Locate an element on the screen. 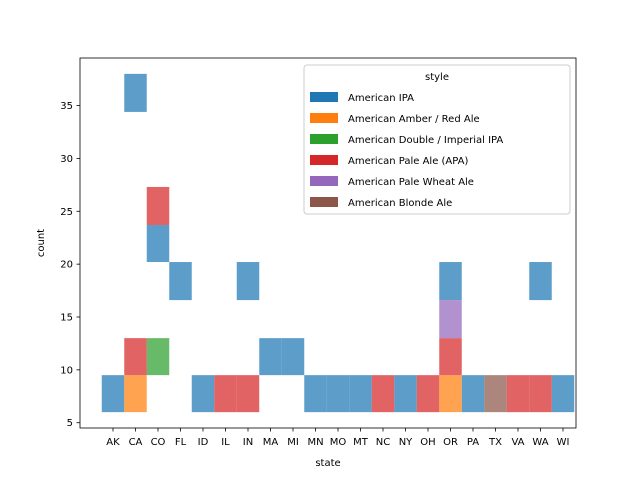 The width and height of the screenshot is (640, 480). y-tick-label: 25 is located at coordinates (66, 212).